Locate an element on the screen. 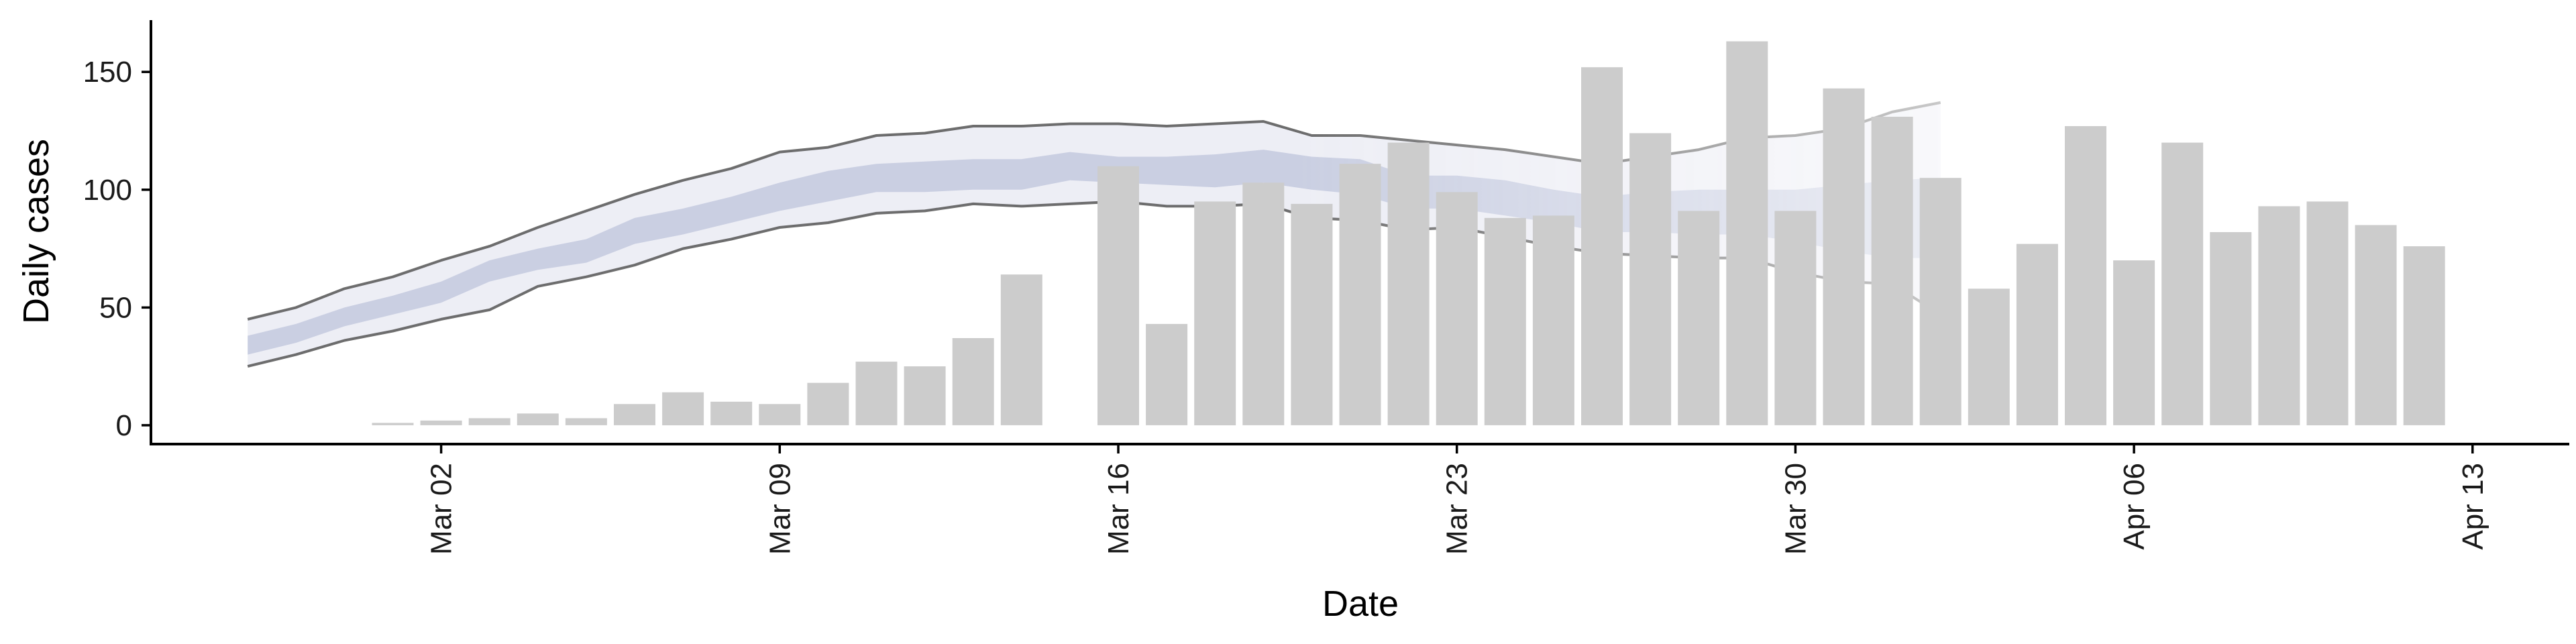 The width and height of the screenshot is (2576, 644). y-axis-title: Daily cases is located at coordinates (36, 231).